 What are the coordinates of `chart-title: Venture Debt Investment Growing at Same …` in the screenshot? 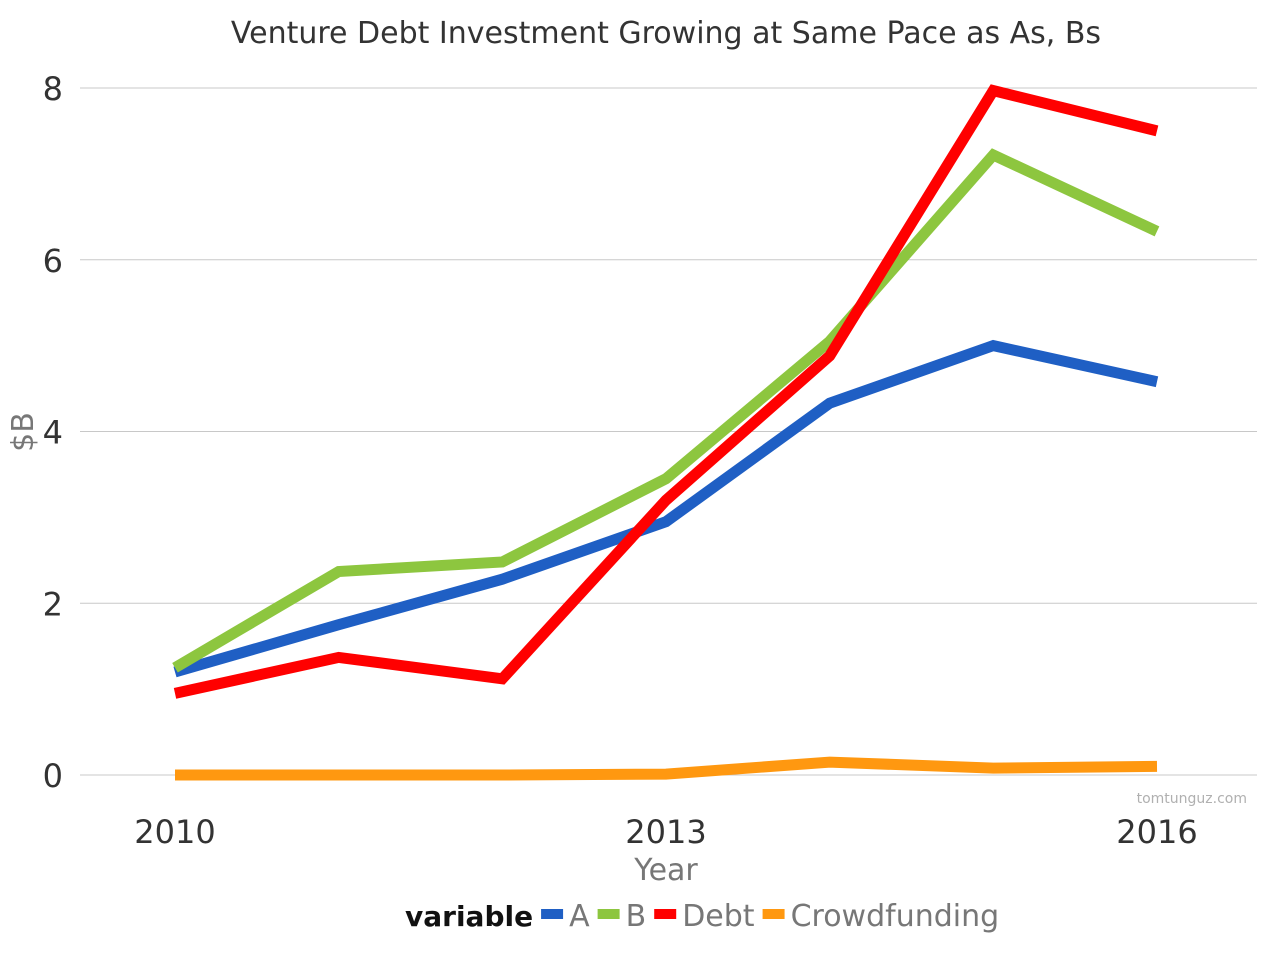 It's located at (666, 33).